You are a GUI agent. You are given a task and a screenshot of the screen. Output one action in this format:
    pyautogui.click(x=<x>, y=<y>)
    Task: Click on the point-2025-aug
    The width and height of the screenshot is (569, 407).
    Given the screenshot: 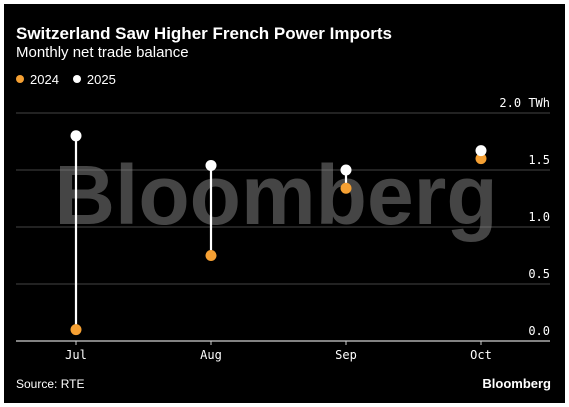 What is the action you would take?
    pyautogui.click(x=211, y=165)
    